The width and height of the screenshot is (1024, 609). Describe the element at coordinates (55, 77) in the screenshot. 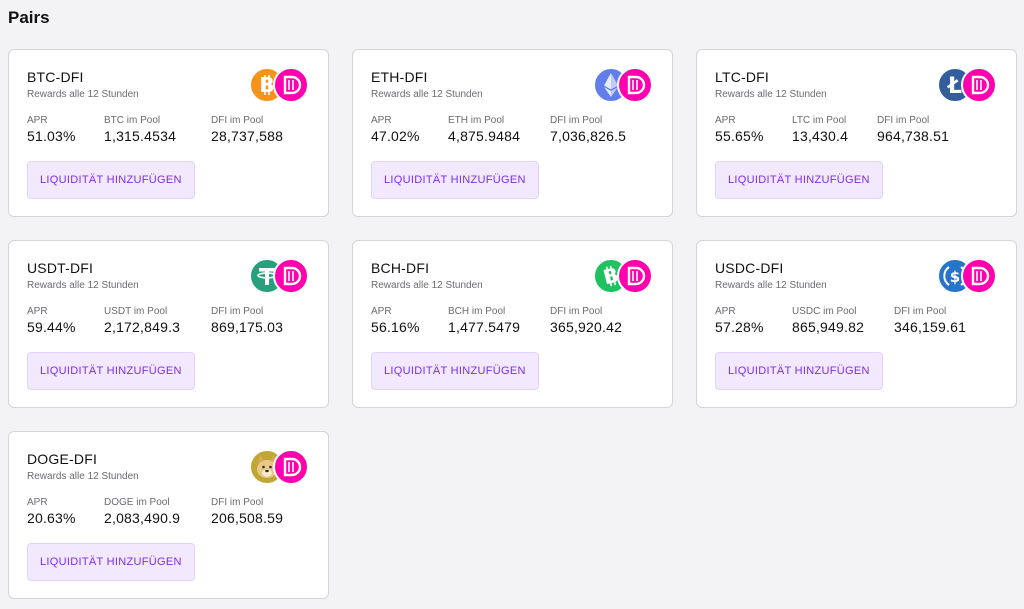

I see `pair-name: BTC-DFI` at that location.